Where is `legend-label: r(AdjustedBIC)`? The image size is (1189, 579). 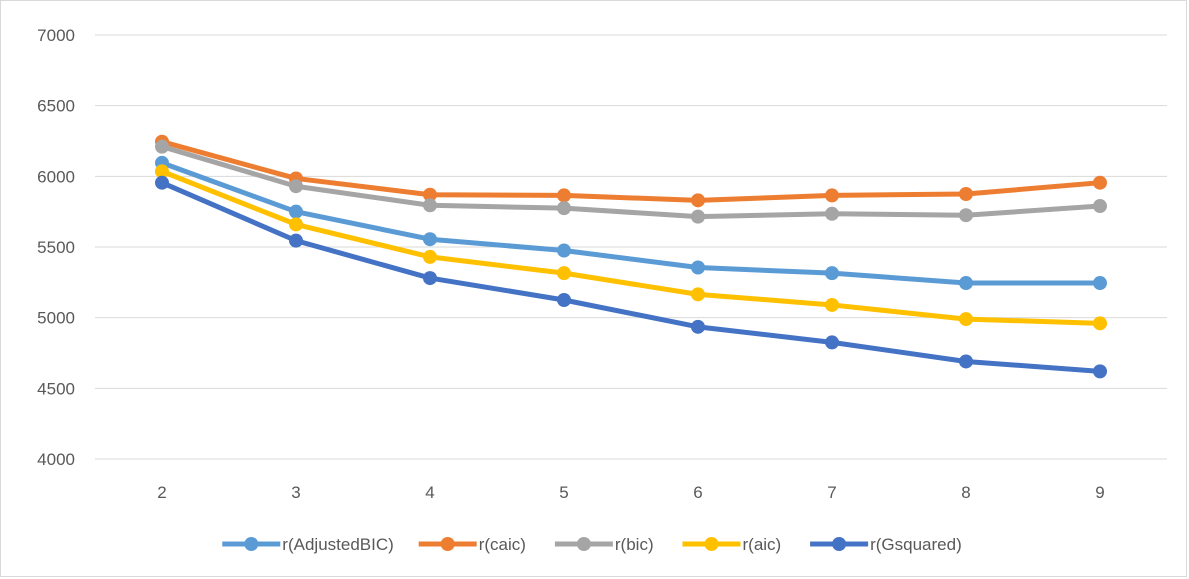
legend-label: r(AdjustedBIC) is located at coordinates (337, 544).